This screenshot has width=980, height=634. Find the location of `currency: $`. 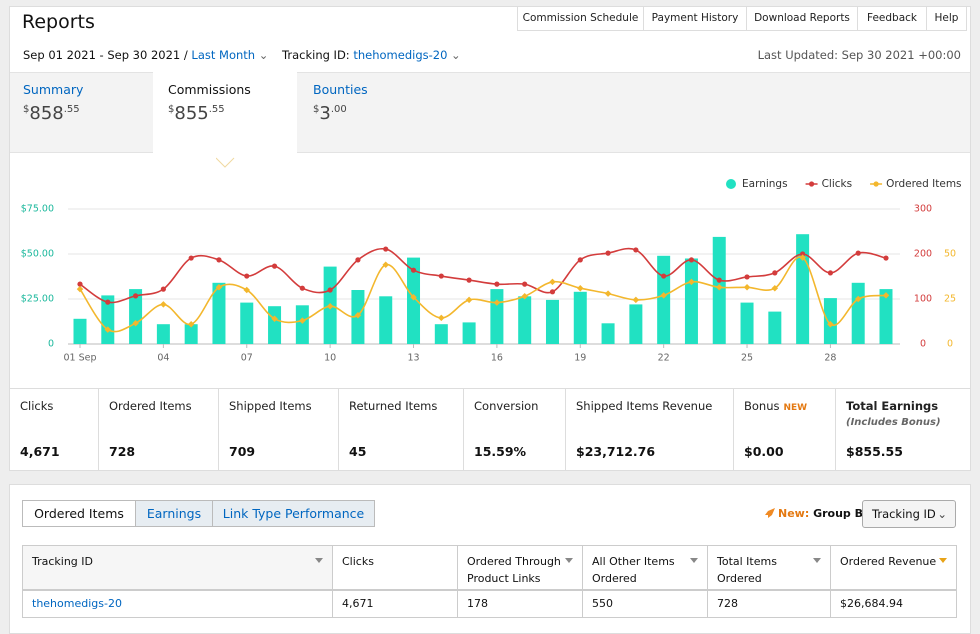

currency: $ is located at coordinates (26, 109).